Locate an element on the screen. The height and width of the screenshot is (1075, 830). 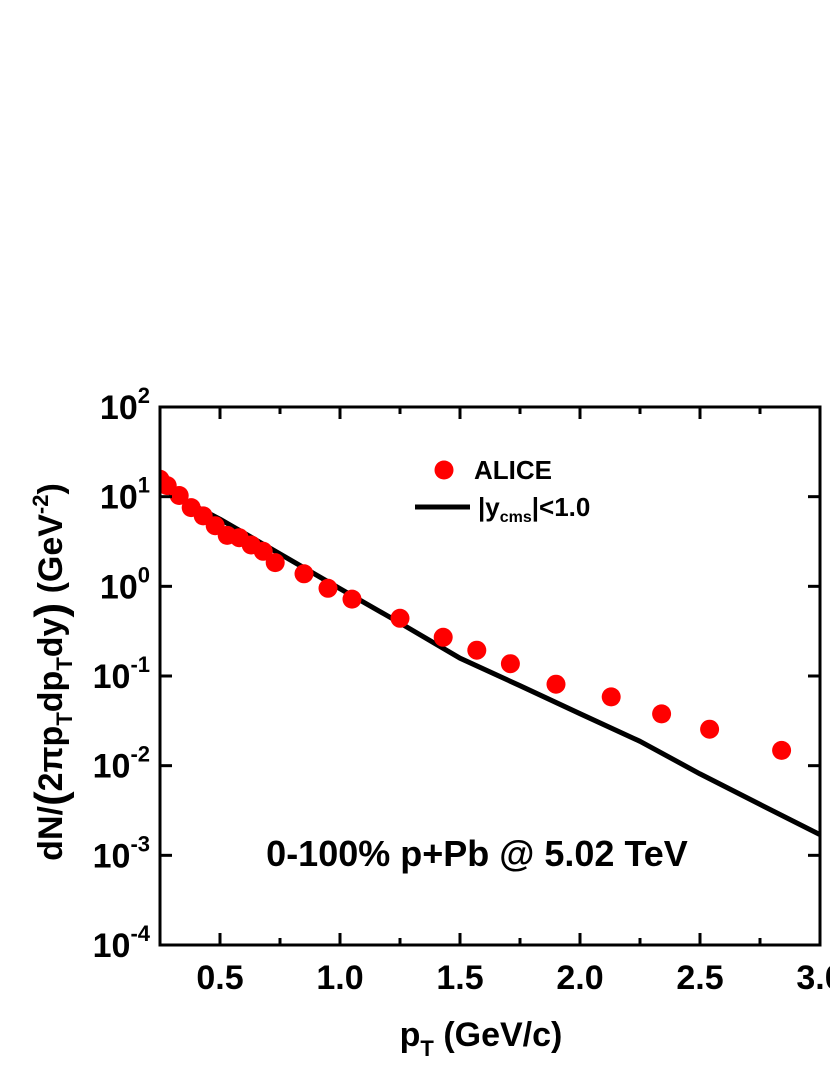
y-tick-label: 10⁻³ is located at coordinates (121, 853).